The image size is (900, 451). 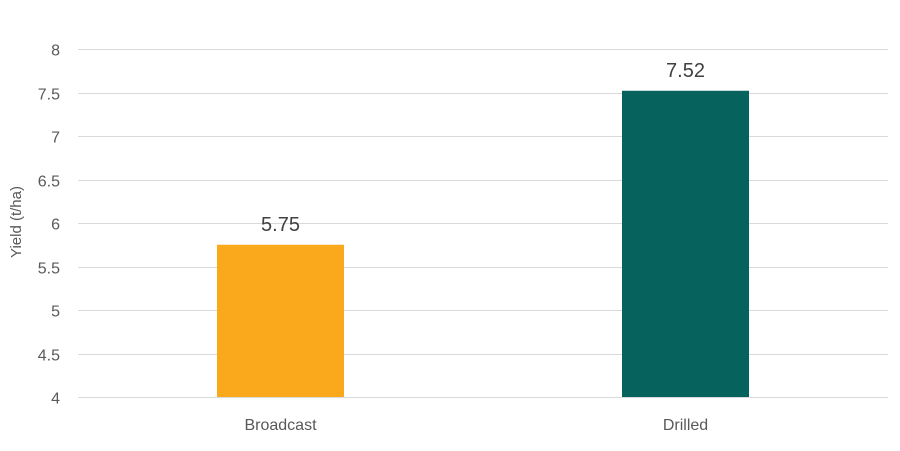 I want to click on y-tick-label: 5, so click(x=55, y=312).